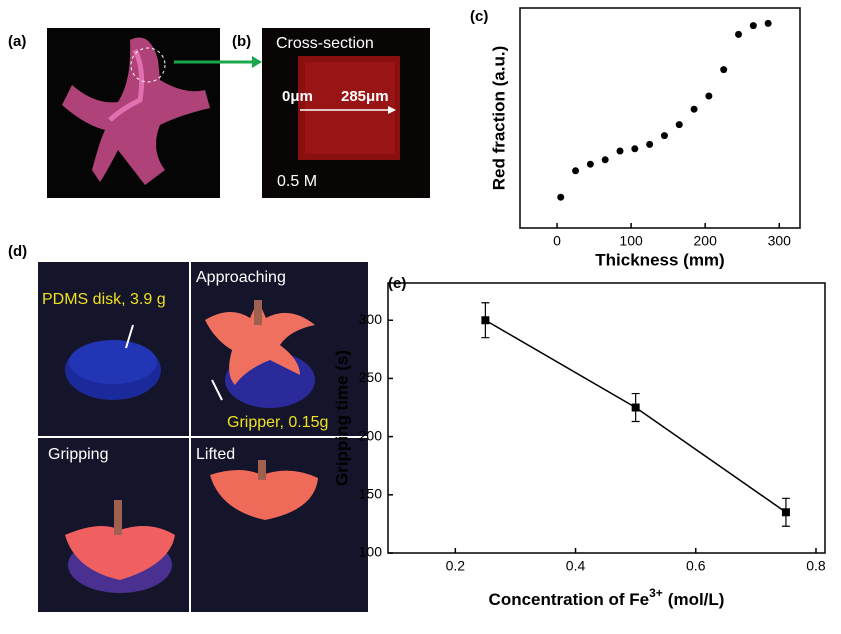 The height and width of the screenshot is (634, 841). What do you see at coordinates (277, 422) in the screenshot?
I see `photo-text: Gripper, 0.15g` at bounding box center [277, 422].